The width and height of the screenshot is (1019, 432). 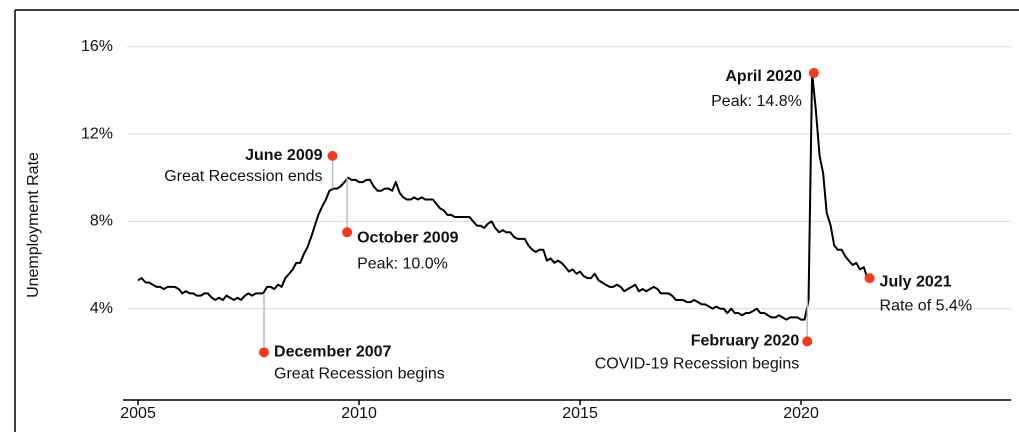 What do you see at coordinates (333, 352) in the screenshot?
I see `annotation-title: December 2007` at bounding box center [333, 352].